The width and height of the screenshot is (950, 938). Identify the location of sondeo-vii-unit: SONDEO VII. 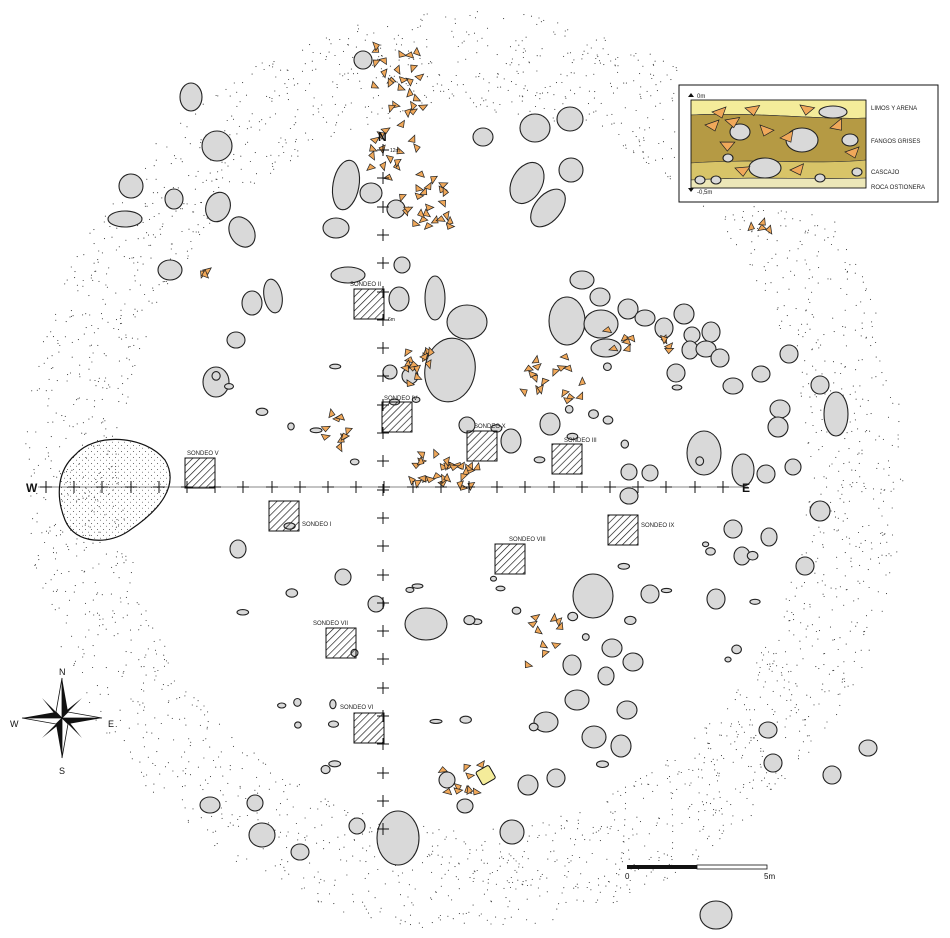
(335, 640).